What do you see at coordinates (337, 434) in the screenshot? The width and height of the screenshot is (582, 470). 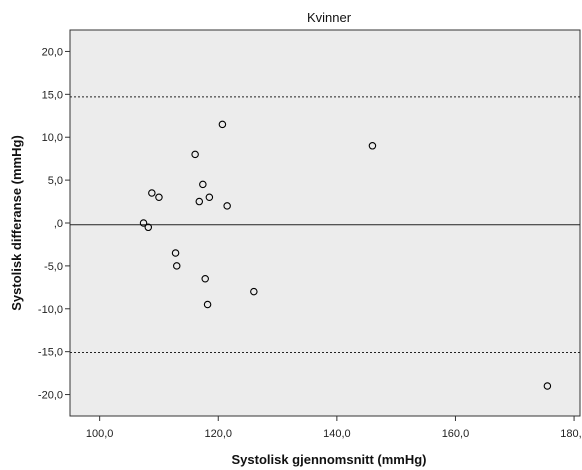 I see `x-tick-label: 140,0` at bounding box center [337, 434].